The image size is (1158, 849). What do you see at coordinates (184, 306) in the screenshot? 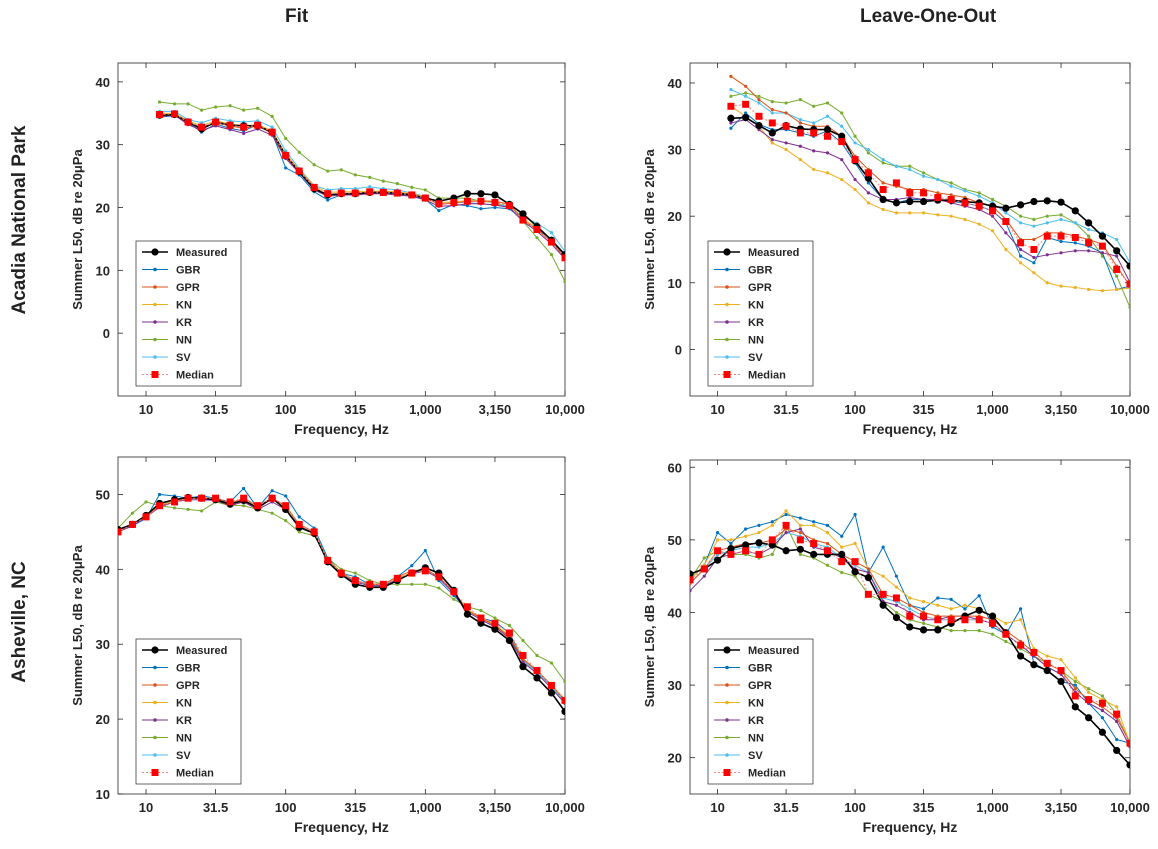
I see `legend-label: KN` at bounding box center [184, 306].